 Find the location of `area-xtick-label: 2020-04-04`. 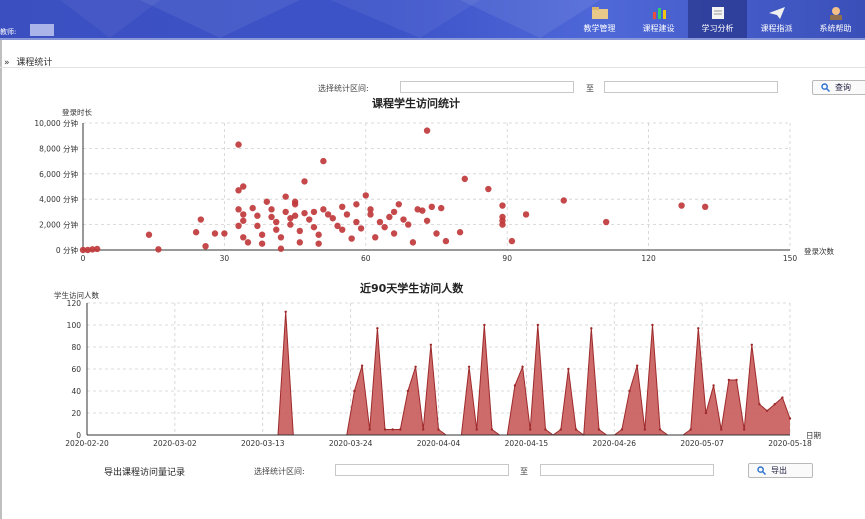

area-xtick-label: 2020-04-04 is located at coordinates (439, 443).